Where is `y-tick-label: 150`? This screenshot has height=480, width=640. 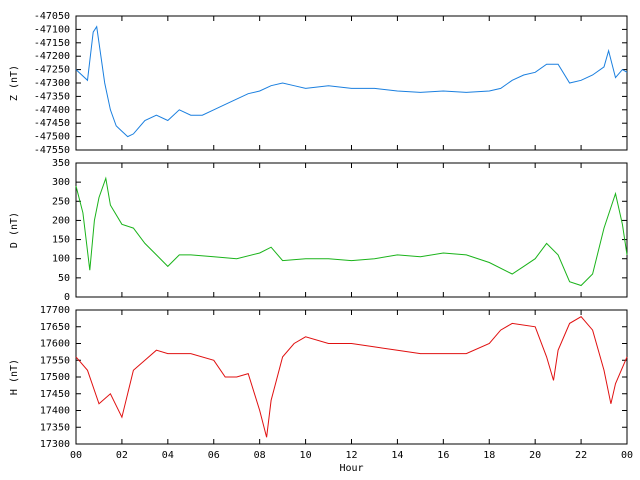
y-tick-label: 150 is located at coordinates (61, 240).